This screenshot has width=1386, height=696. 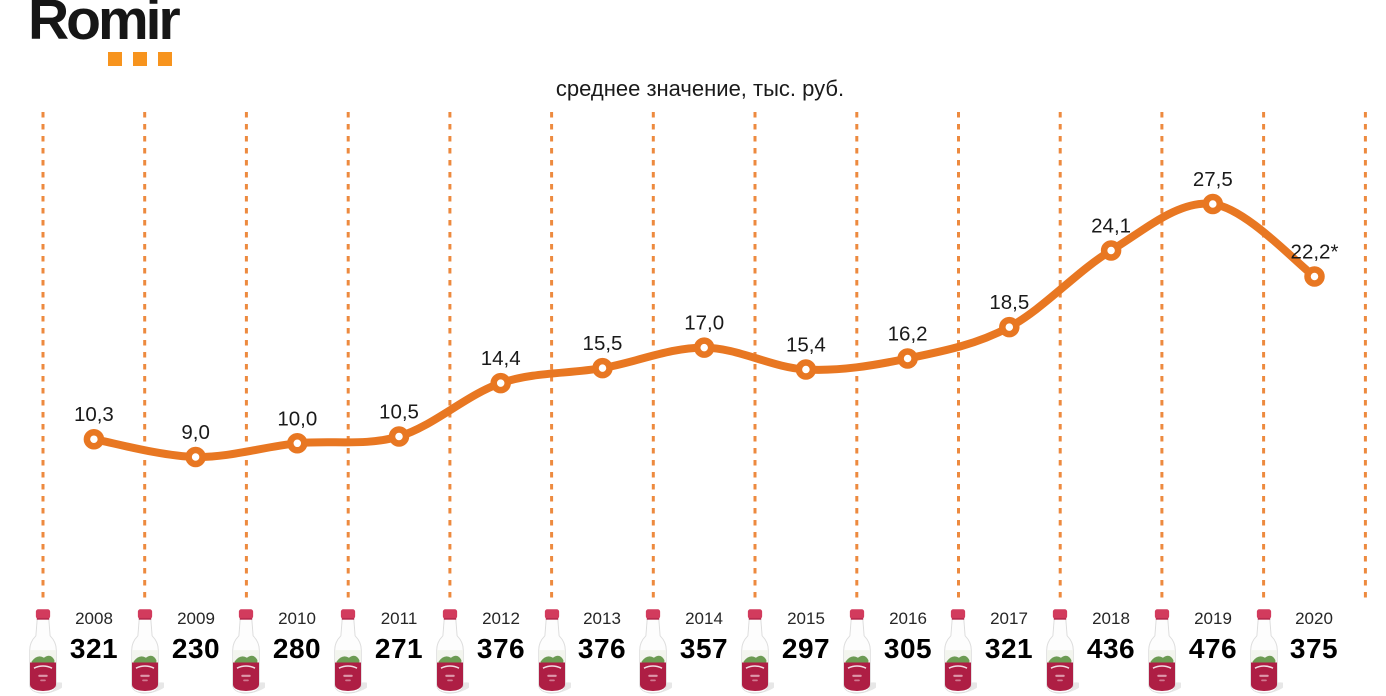 What do you see at coordinates (704, 323) in the screenshot?
I see `data-point-label: 17,0` at bounding box center [704, 323].